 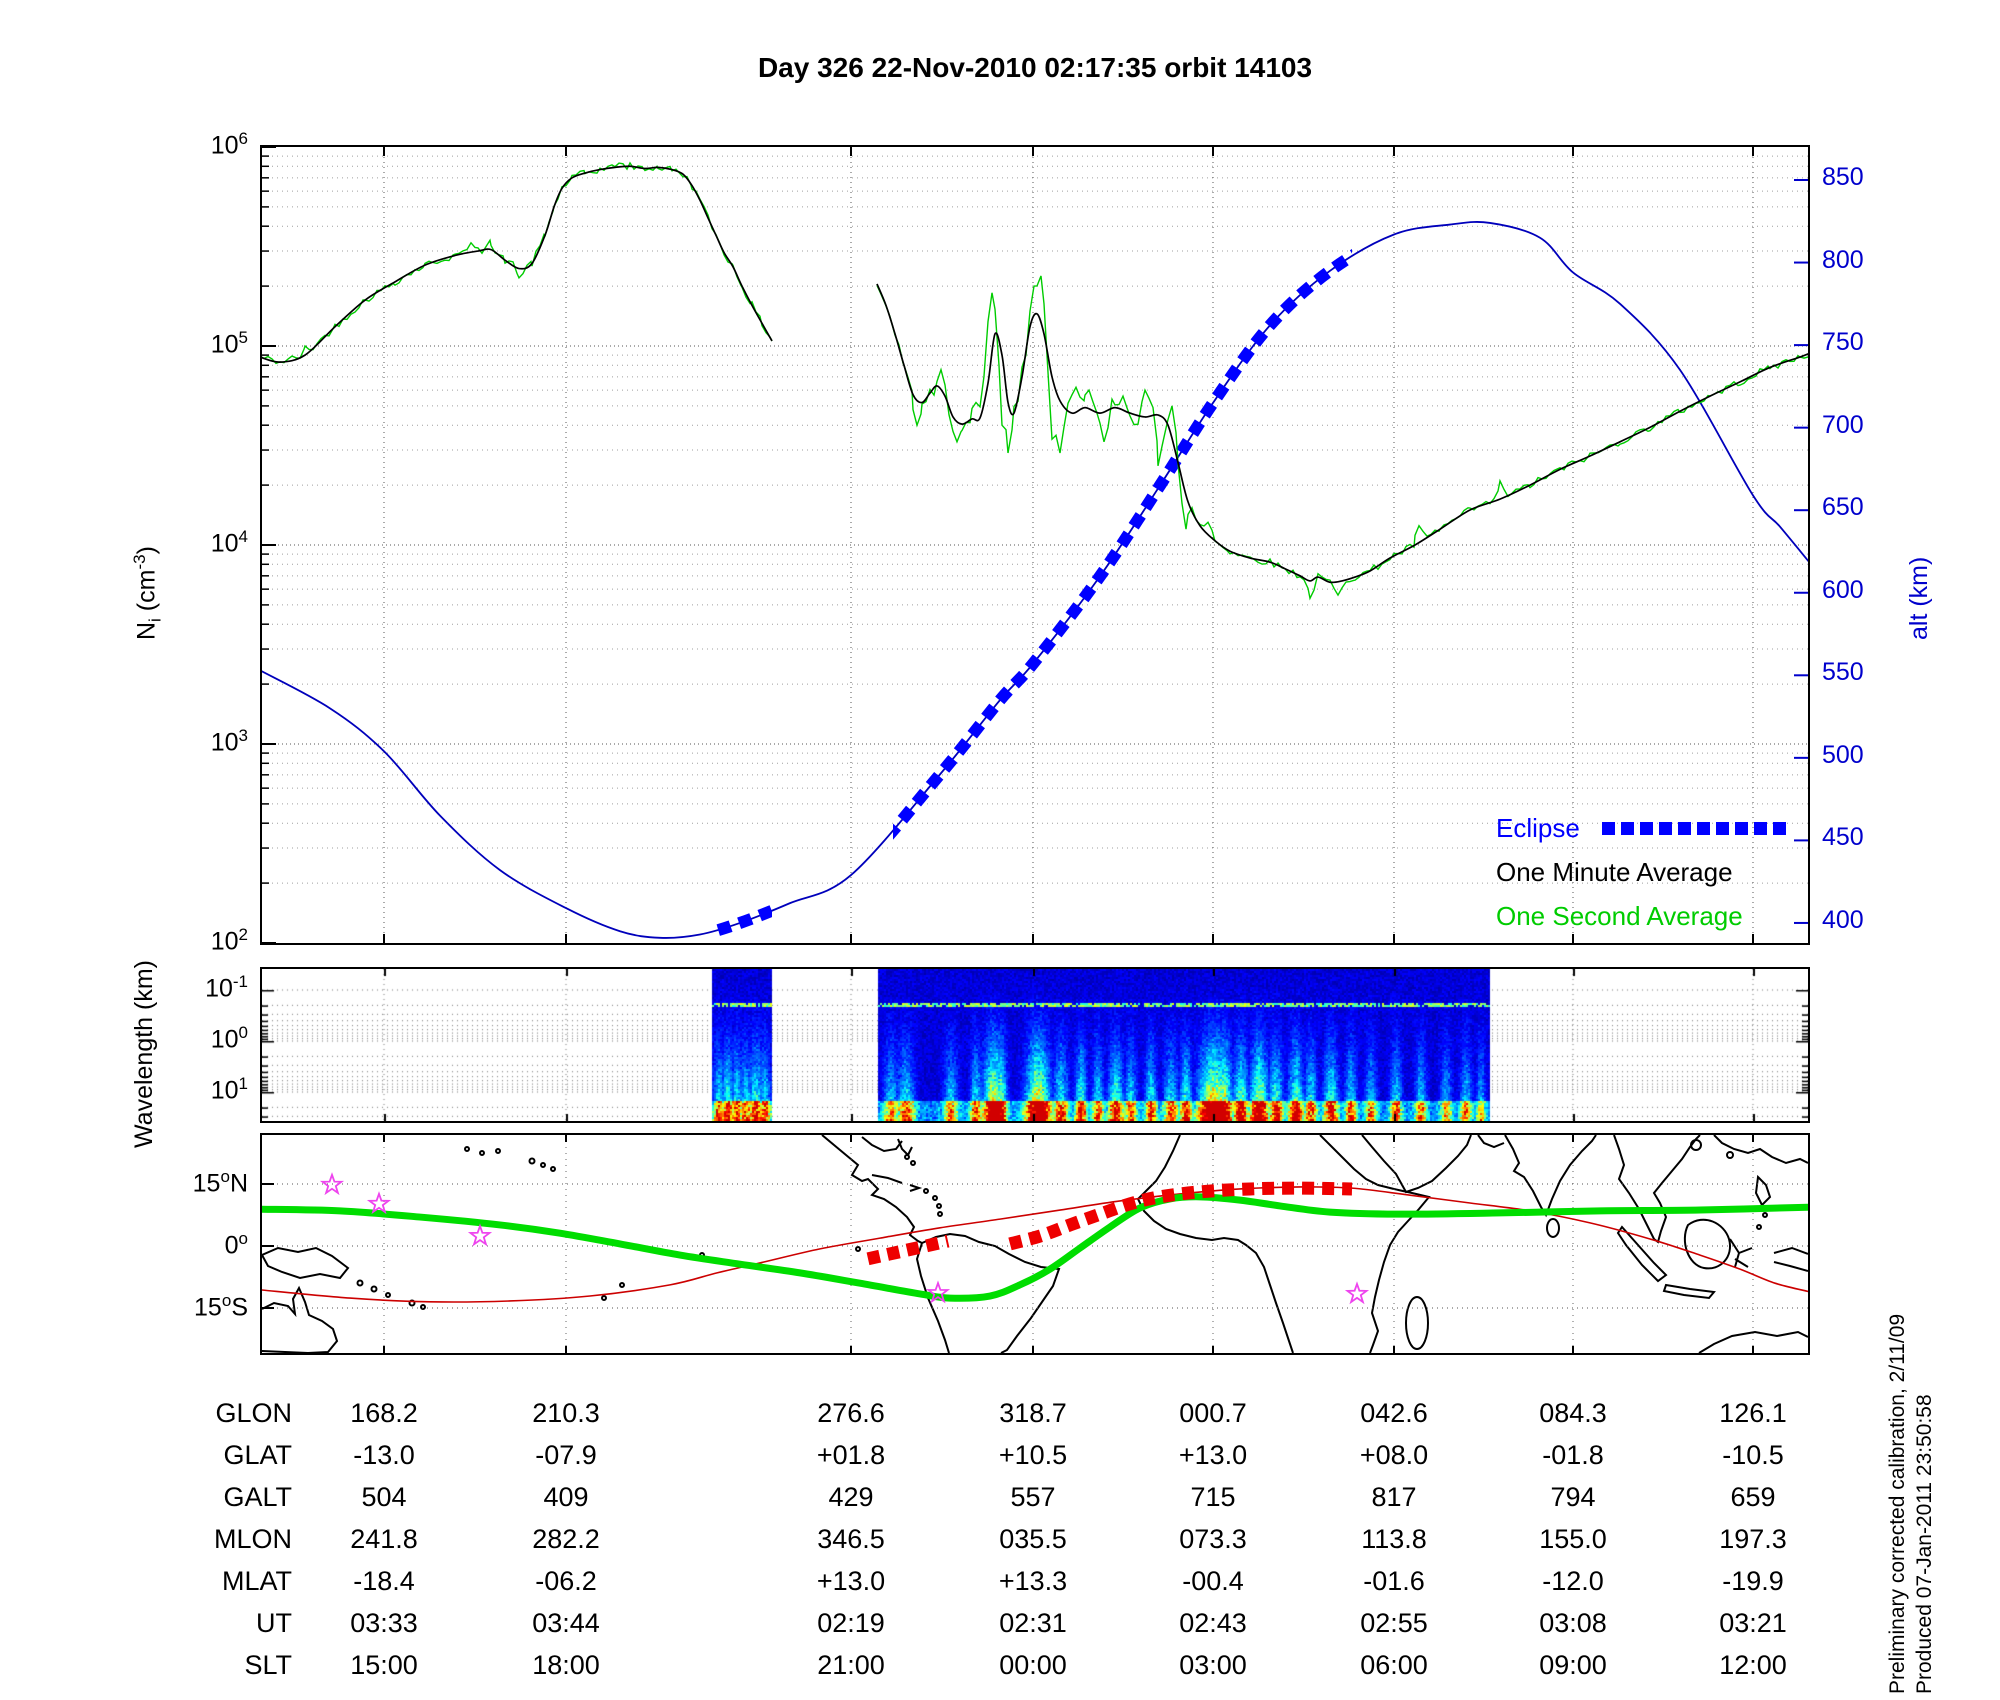 I want to click on table-row-label-slt: SLT, so click(x=268, y=1665).